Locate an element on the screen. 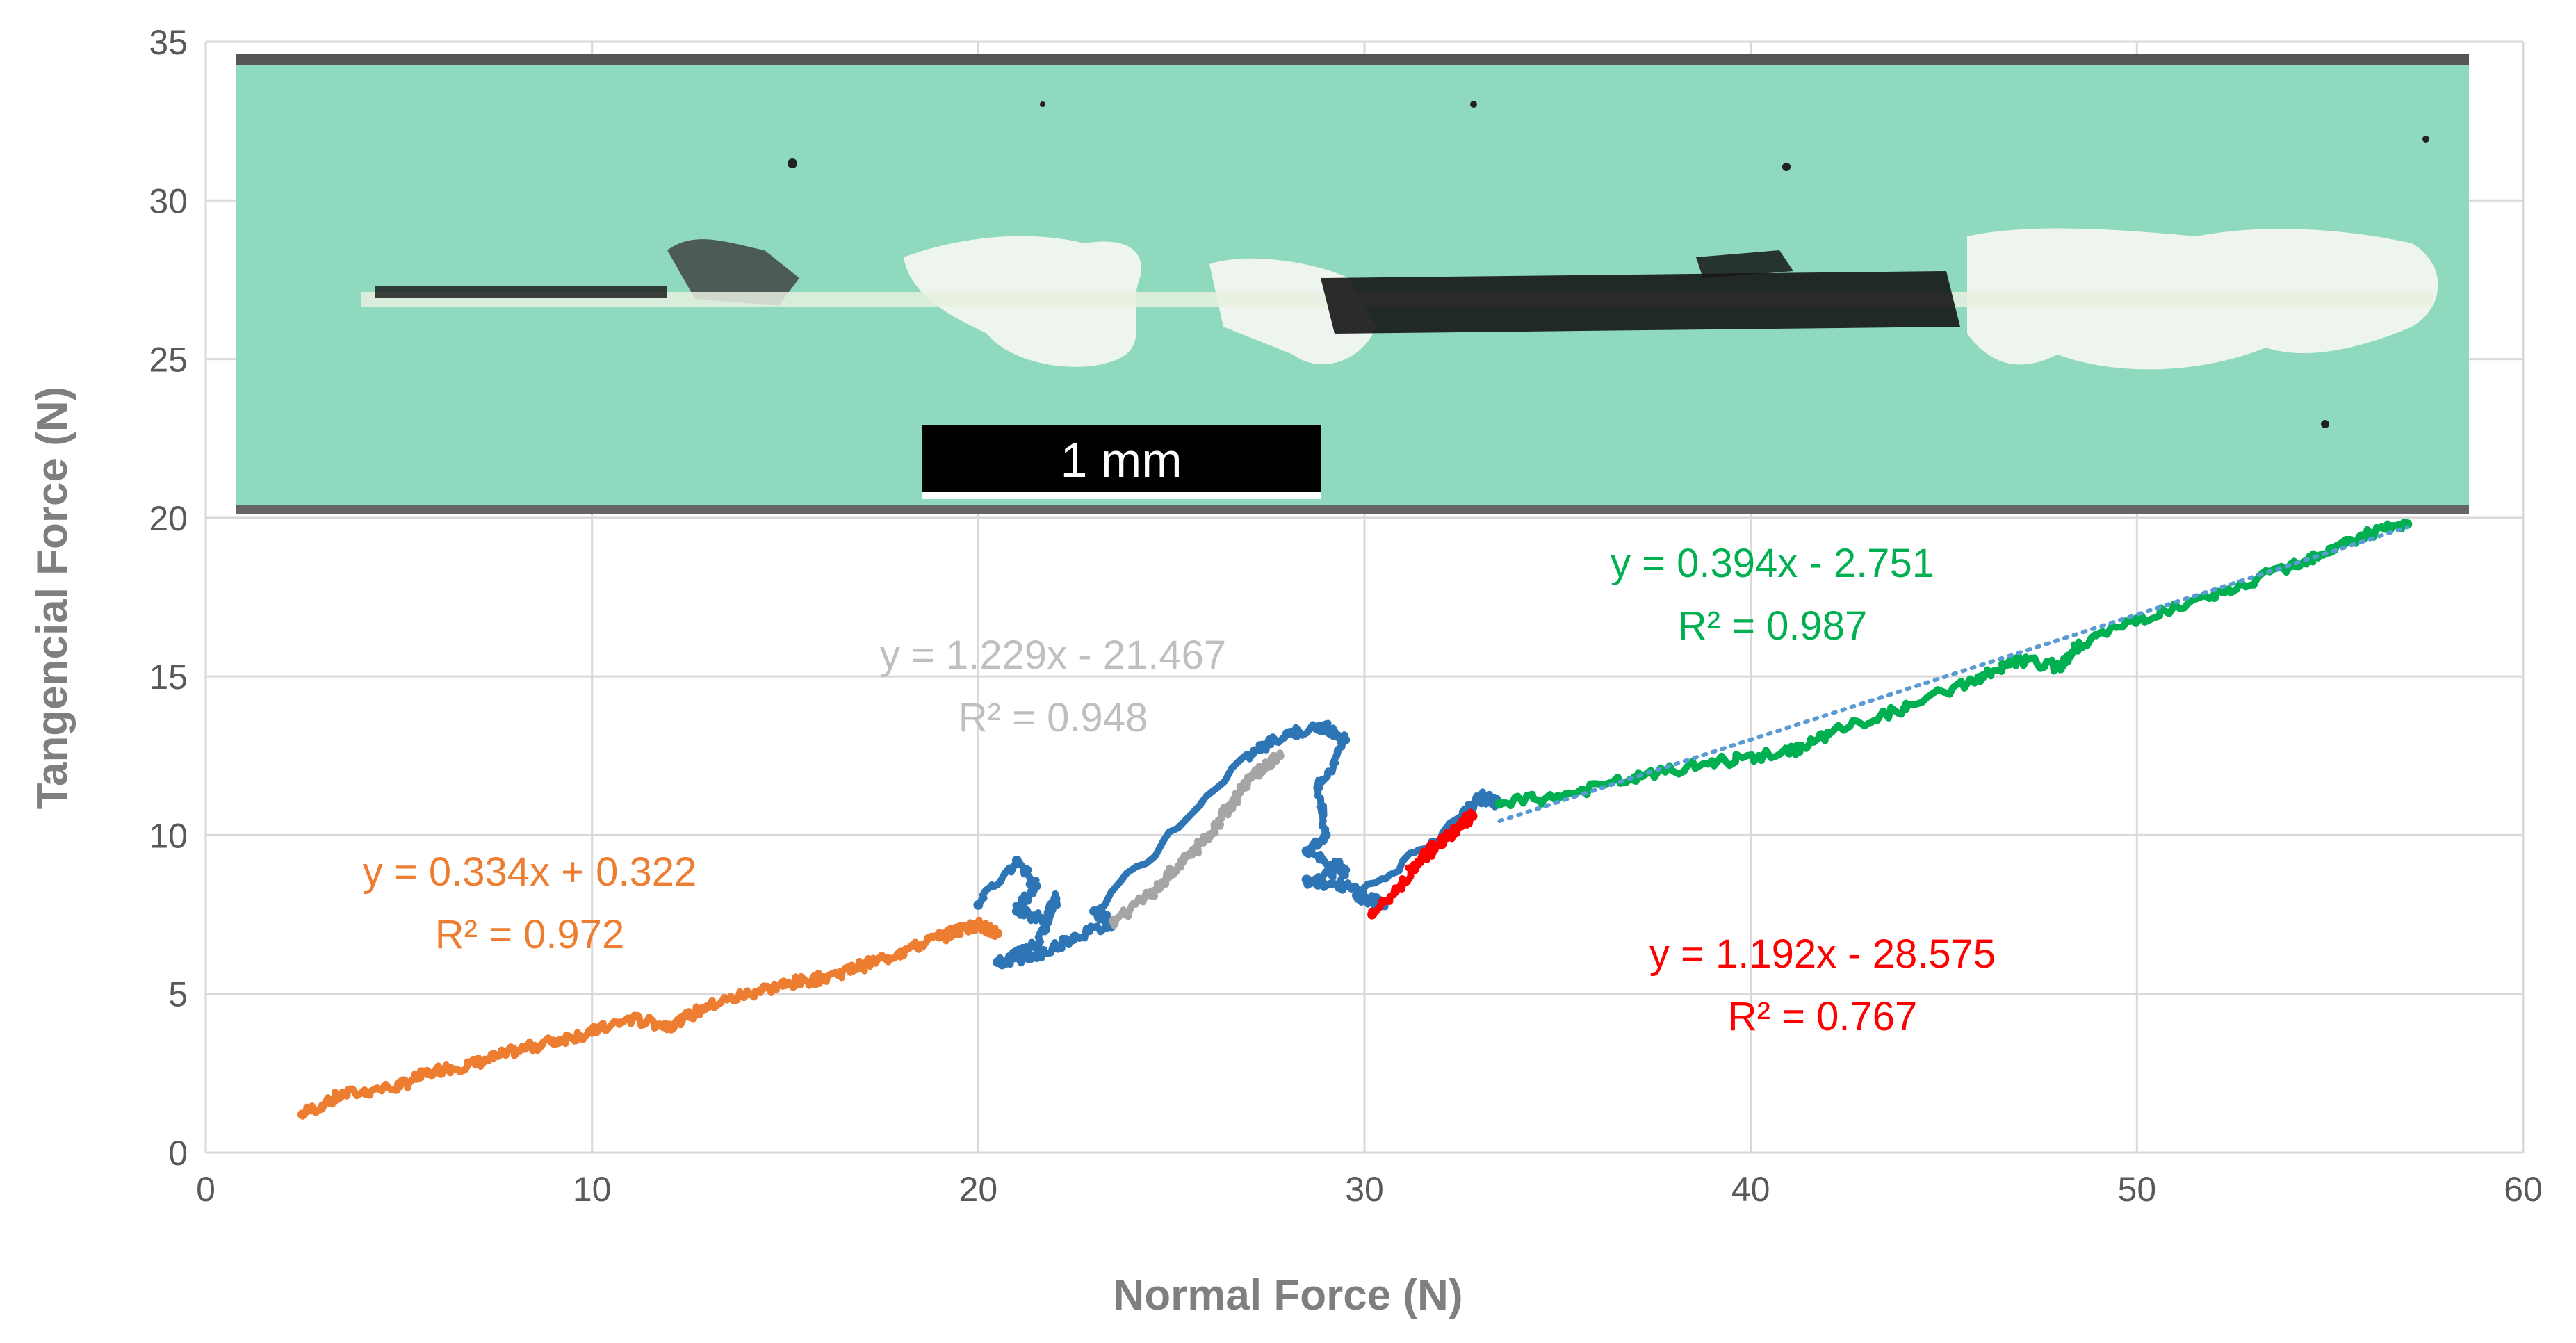 Image resolution: width=2576 pixels, height=1343 pixels. x-tick-label: 10 is located at coordinates (592, 1190).